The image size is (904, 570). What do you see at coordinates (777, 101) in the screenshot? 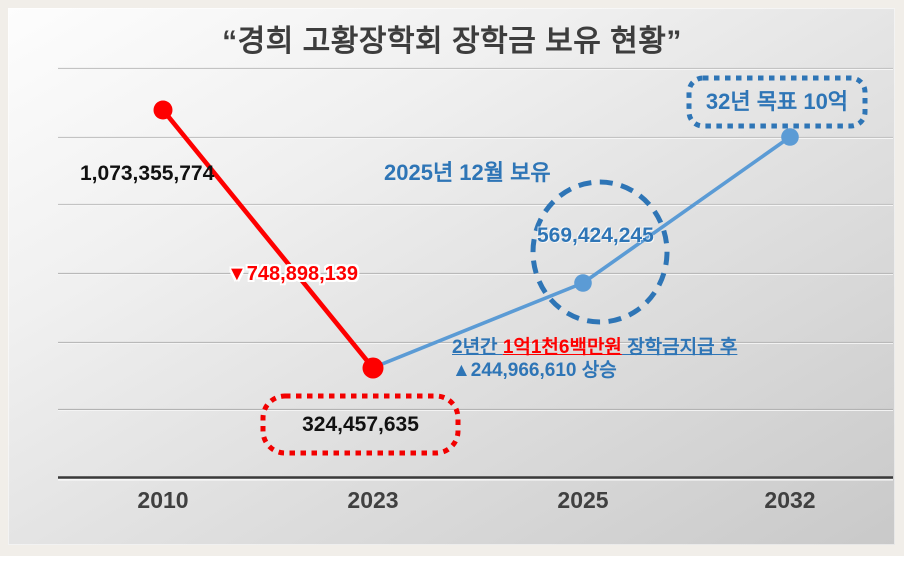
I see `target-2032-label: 32년 목표 10억` at bounding box center [777, 101].